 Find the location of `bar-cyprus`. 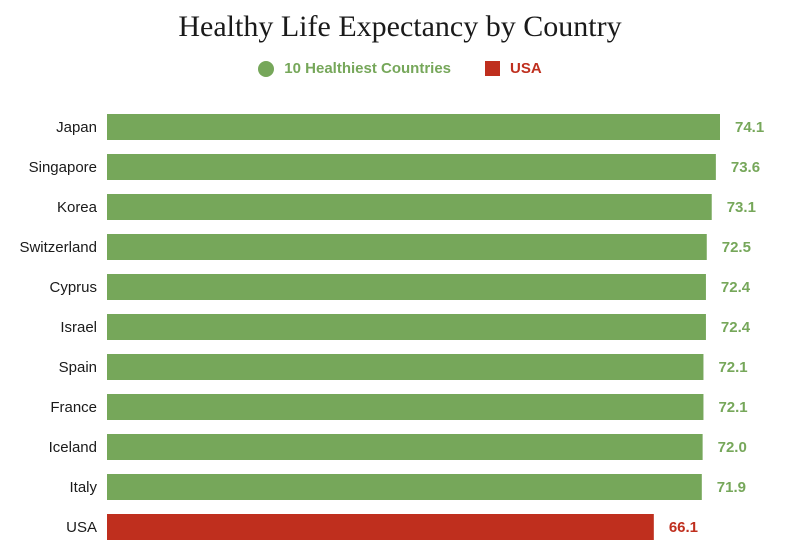

bar-cyprus is located at coordinates (406, 287).